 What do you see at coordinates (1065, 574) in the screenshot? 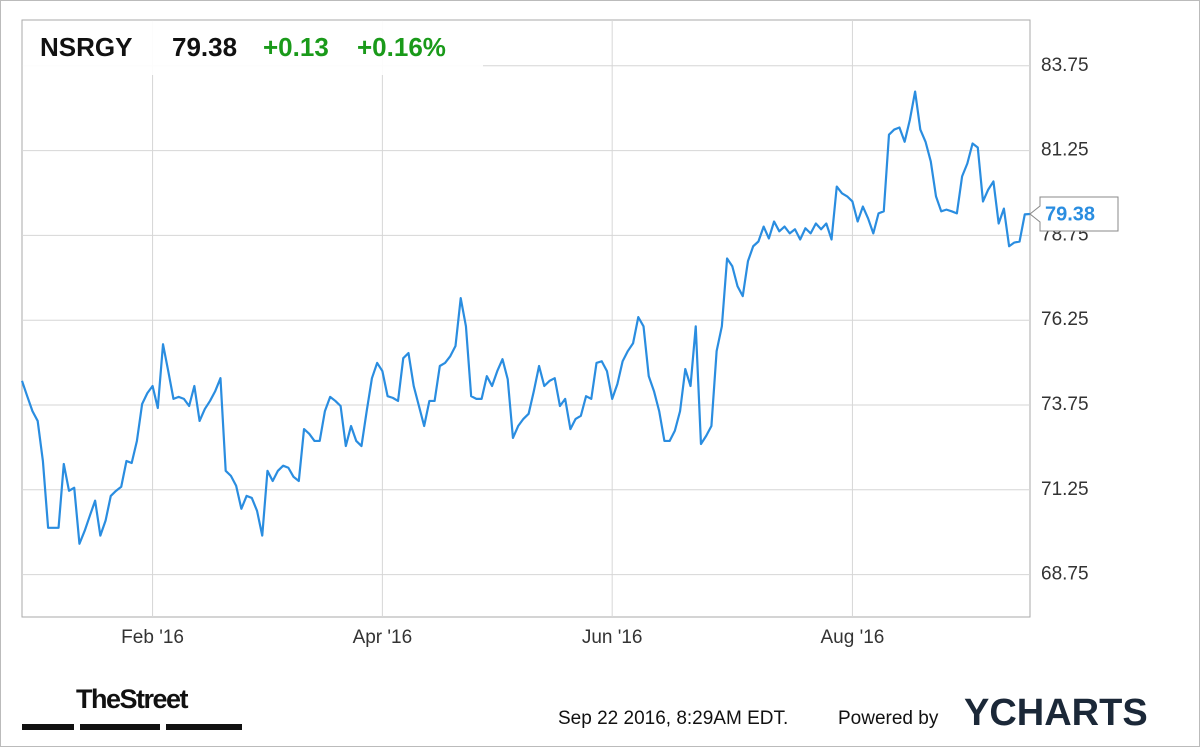
I see `y-tick-label: 68.75` at bounding box center [1065, 574].